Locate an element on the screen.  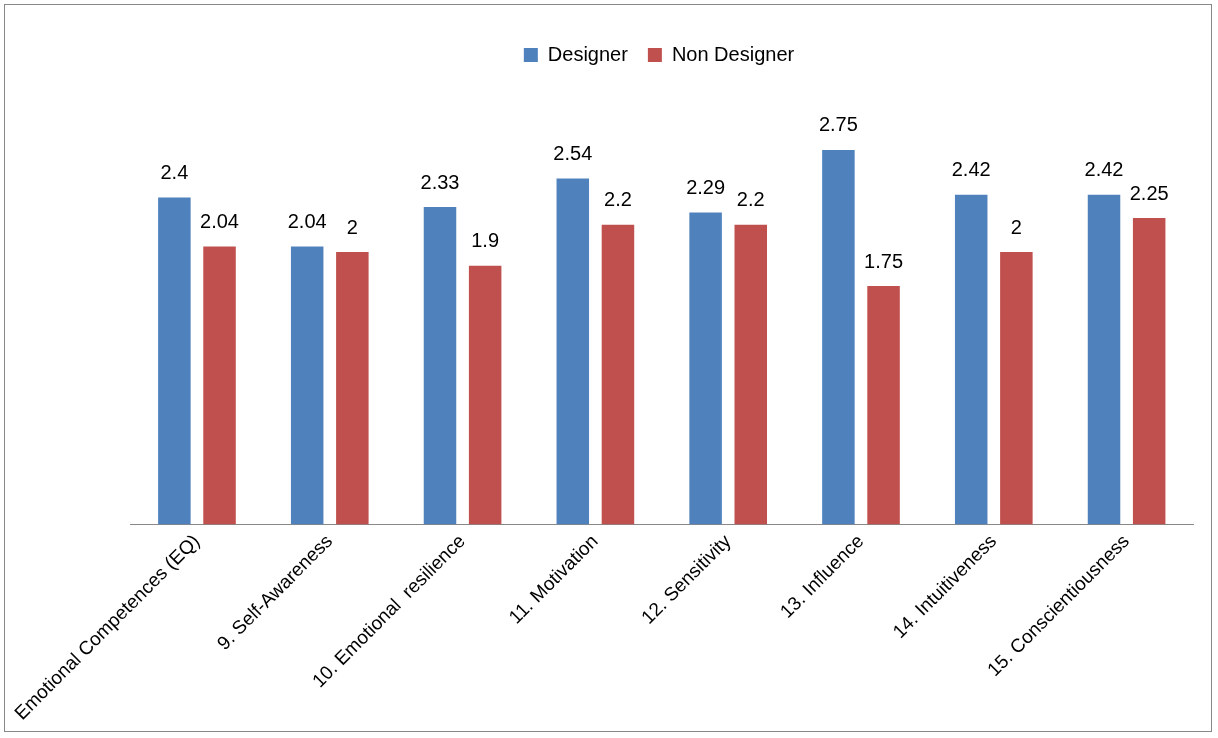
data-label: 2.4 is located at coordinates (174, 172).